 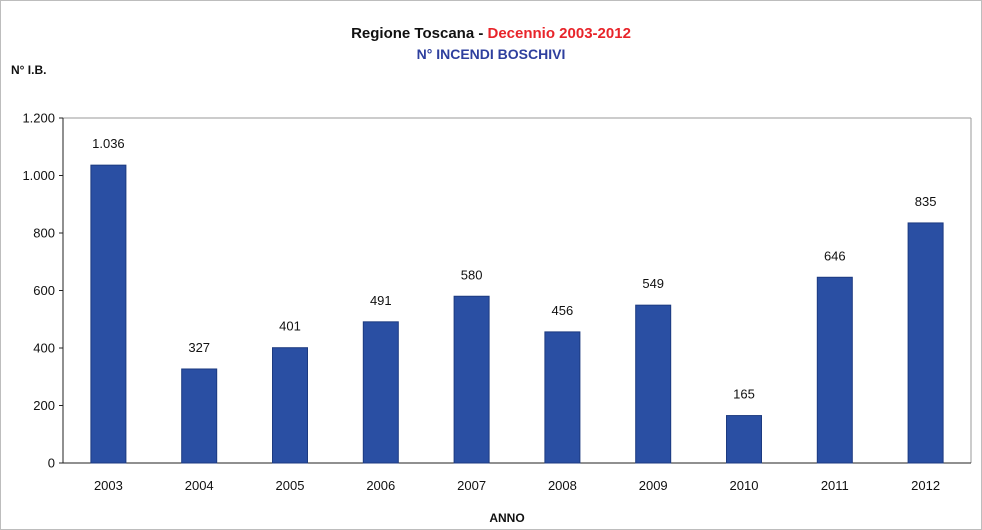 What do you see at coordinates (744, 485) in the screenshot?
I see `x-tick-label-2010: 2010` at bounding box center [744, 485].